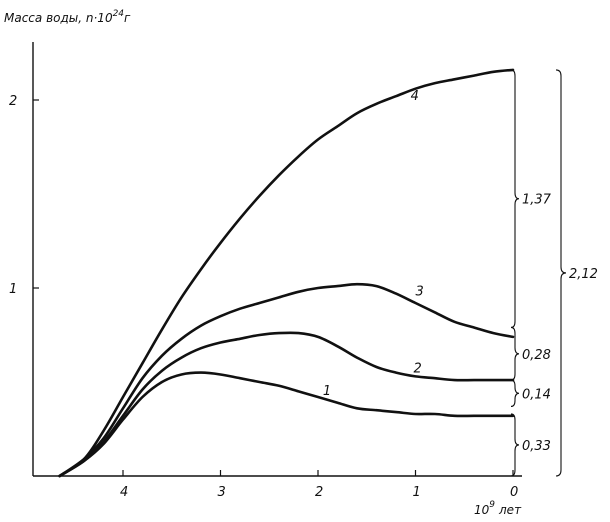 This screenshot has width=610, height=522. Describe the element at coordinates (13, 289) in the screenshot. I see `y-tick-label: 1` at that location.